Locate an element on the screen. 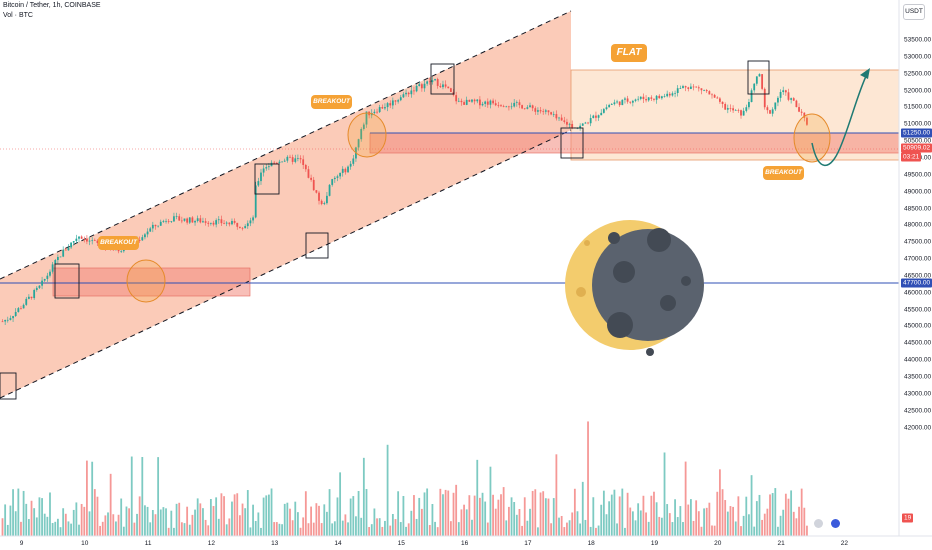 The width and height of the screenshot is (932, 550). currency-button: USDT is located at coordinates (914, 12).